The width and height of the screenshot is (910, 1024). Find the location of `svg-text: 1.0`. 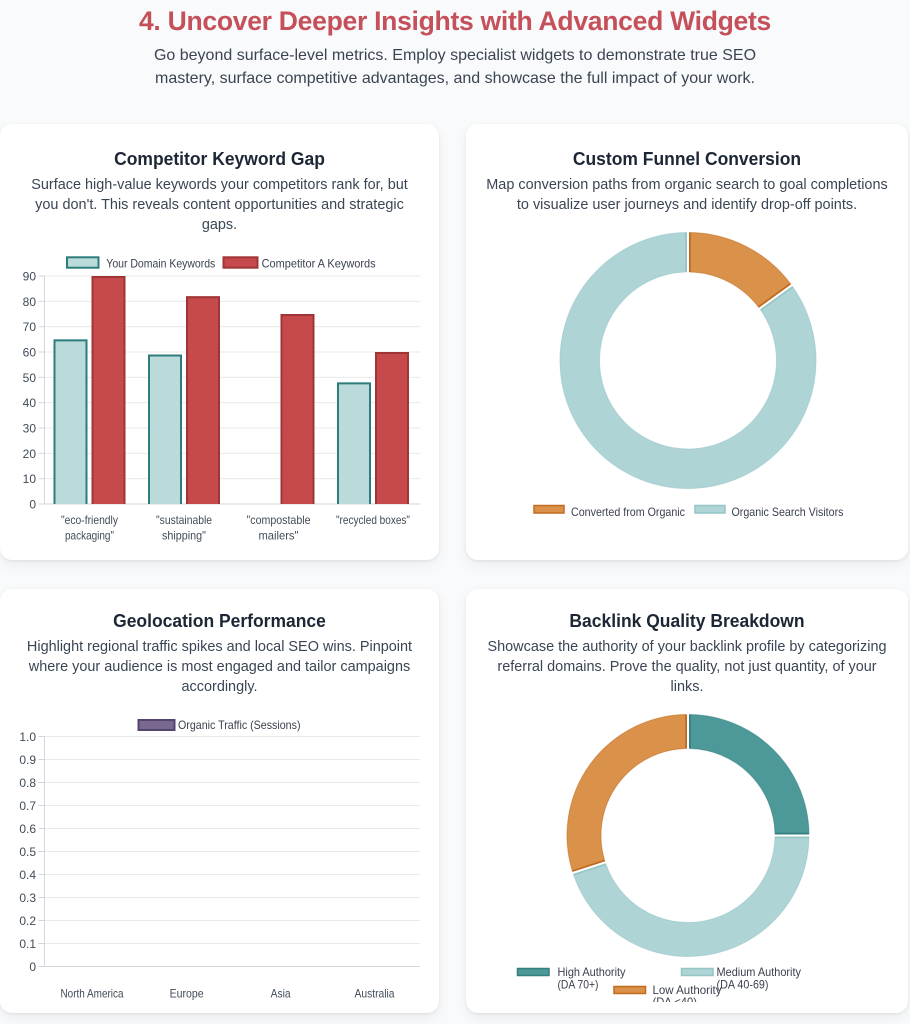

svg-text: 1.0 is located at coordinates (27, 737).